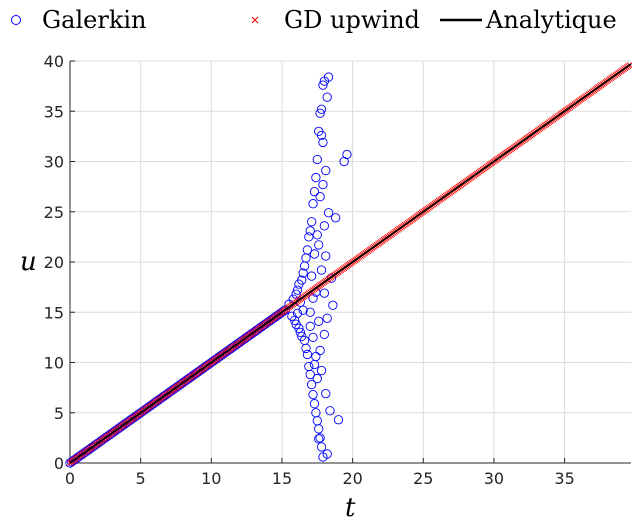 This screenshot has width=632, height=523. Describe the element at coordinates (282, 478) in the screenshot. I see `x-tick-label: 15` at that location.